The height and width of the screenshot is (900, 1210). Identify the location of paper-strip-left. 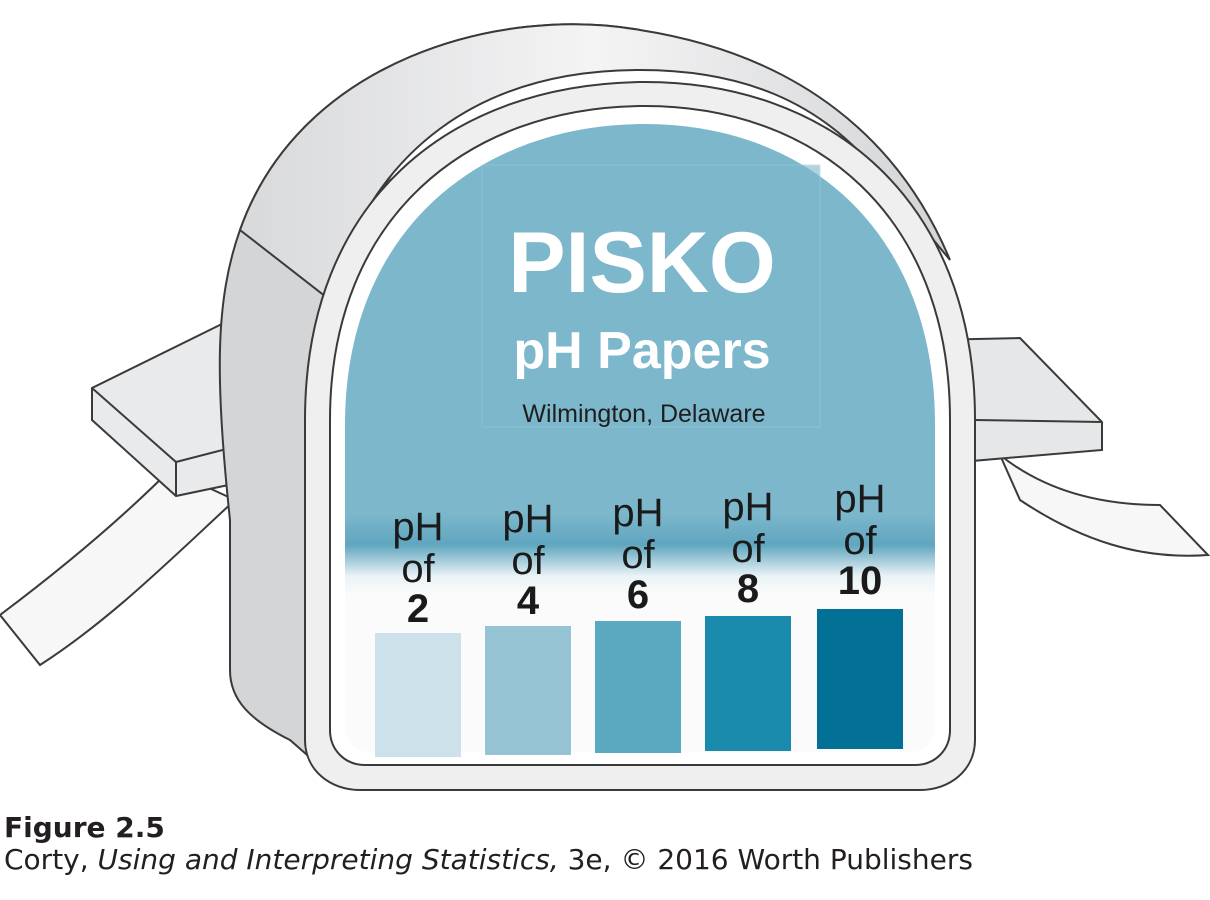
(118, 567).